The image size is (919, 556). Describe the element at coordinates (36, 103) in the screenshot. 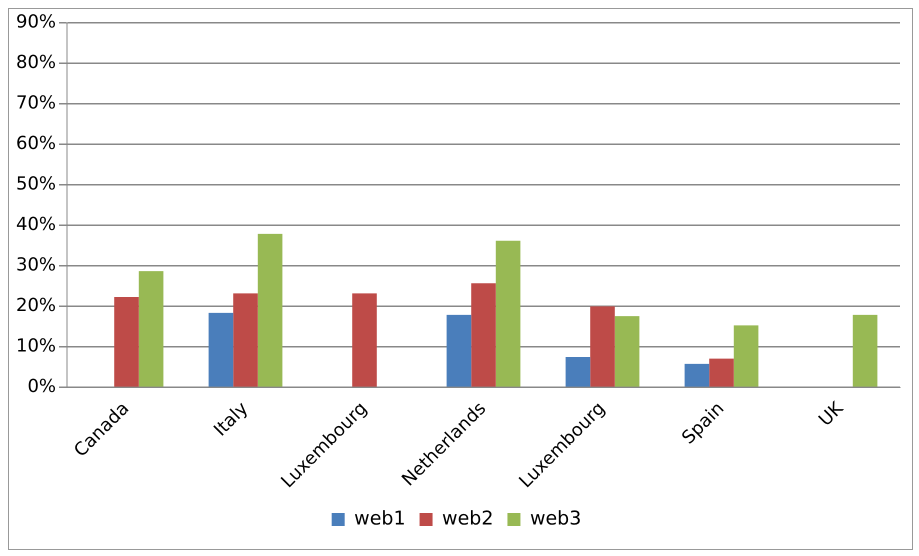

I see `y-tick-label: 70%` at that location.